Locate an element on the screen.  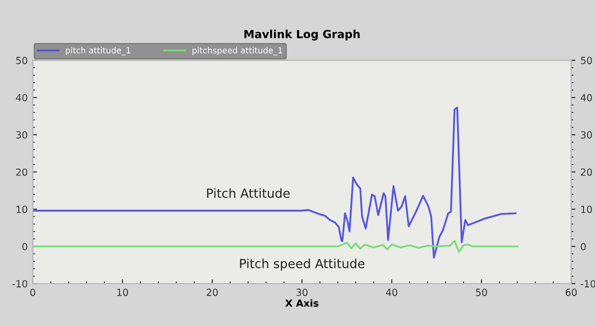
annotation: Pitch Attitude is located at coordinates (248, 193).